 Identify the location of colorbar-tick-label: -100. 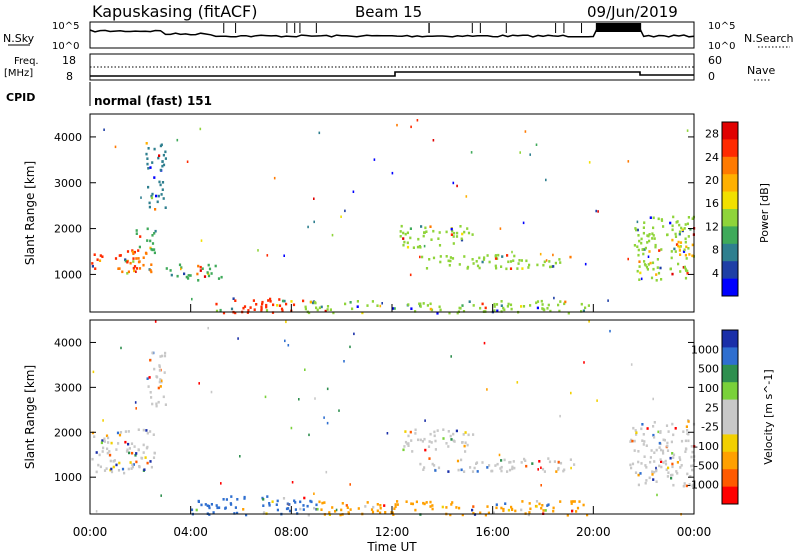
(706, 446).